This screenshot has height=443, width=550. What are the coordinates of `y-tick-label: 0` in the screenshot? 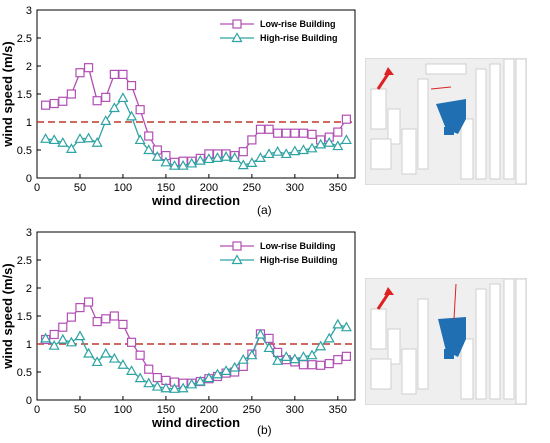 It's located at (29, 179).